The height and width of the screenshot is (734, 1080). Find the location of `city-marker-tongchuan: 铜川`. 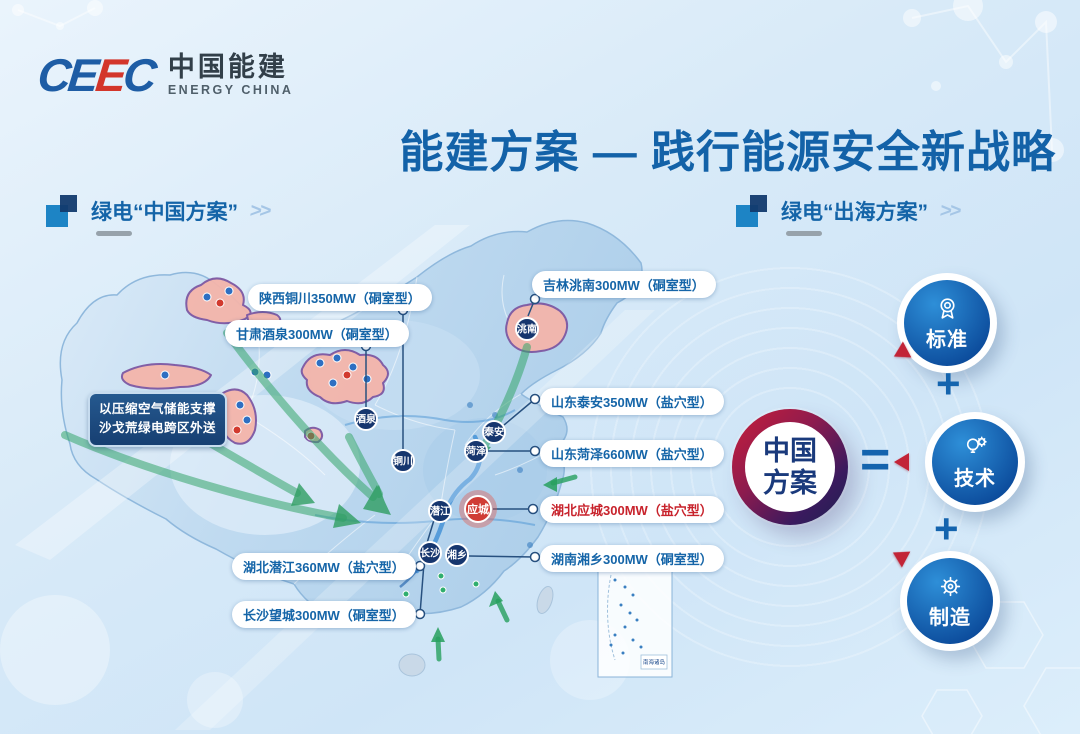

city-marker-tongchuan: 铜川 is located at coordinates (403, 461).